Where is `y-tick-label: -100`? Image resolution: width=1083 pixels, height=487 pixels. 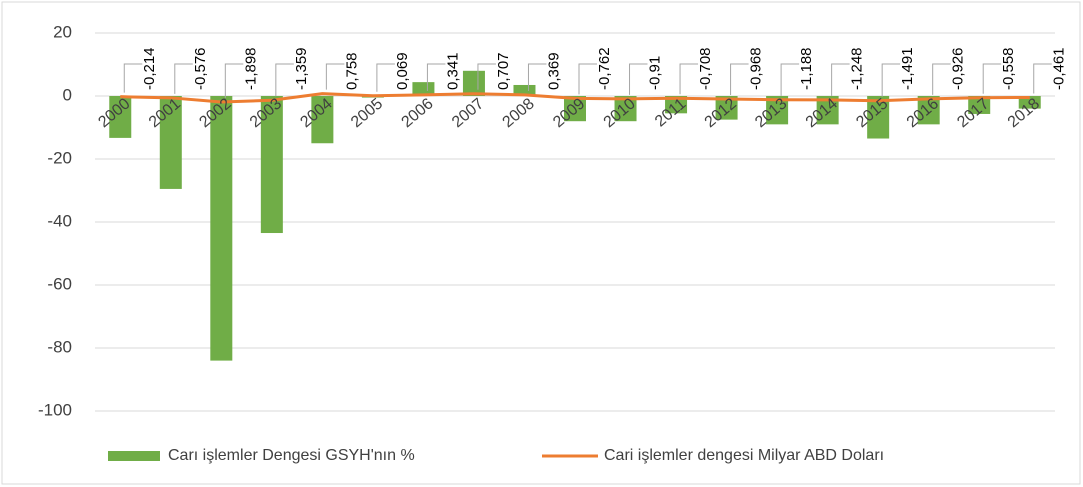
y-tick-label: -100 is located at coordinates (55, 409).